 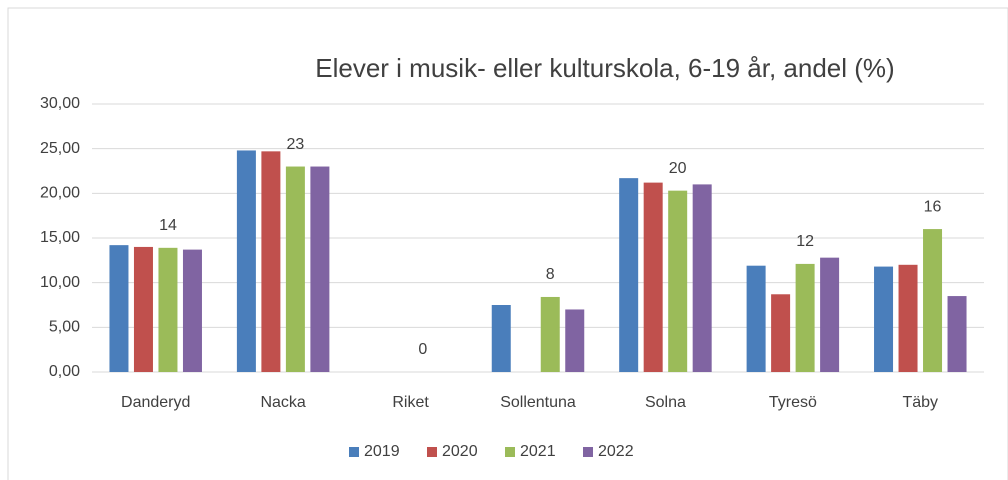 What do you see at coordinates (60, 282) in the screenshot?
I see `y-tick-label: 10,00` at bounding box center [60, 282].